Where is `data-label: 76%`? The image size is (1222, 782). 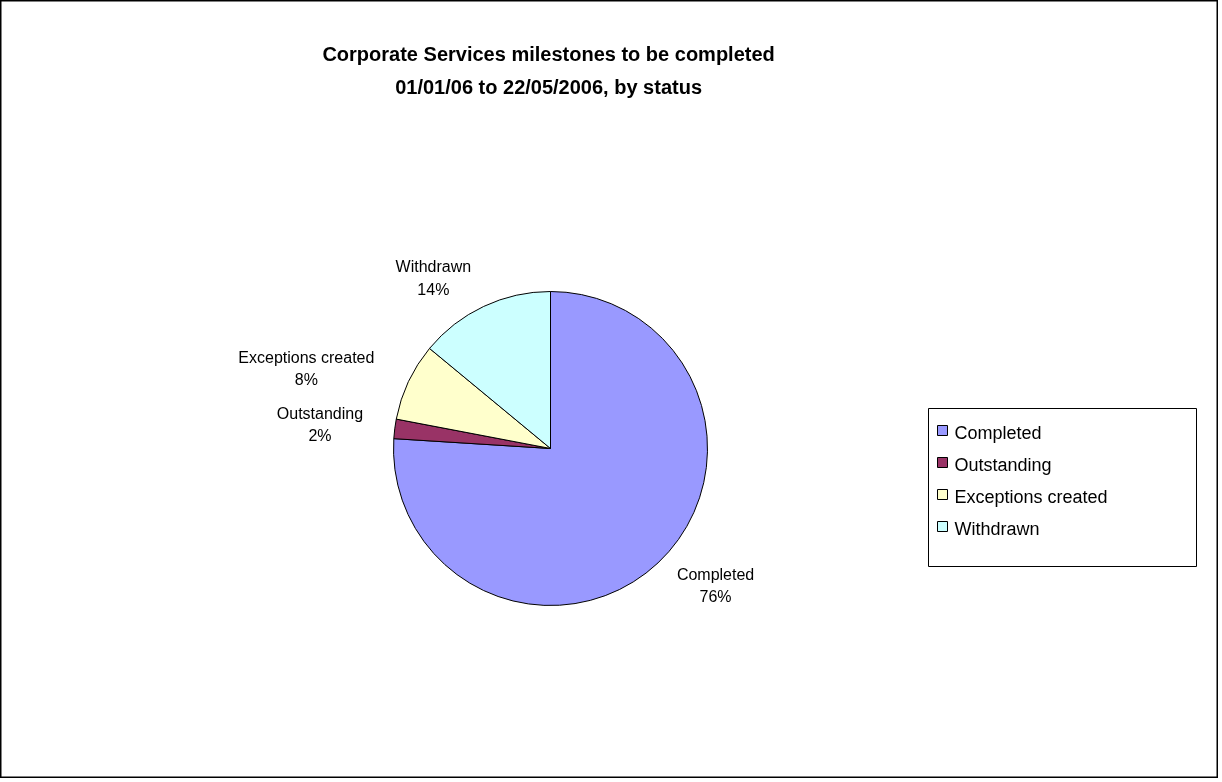
data-label: 76% is located at coordinates (715, 597).